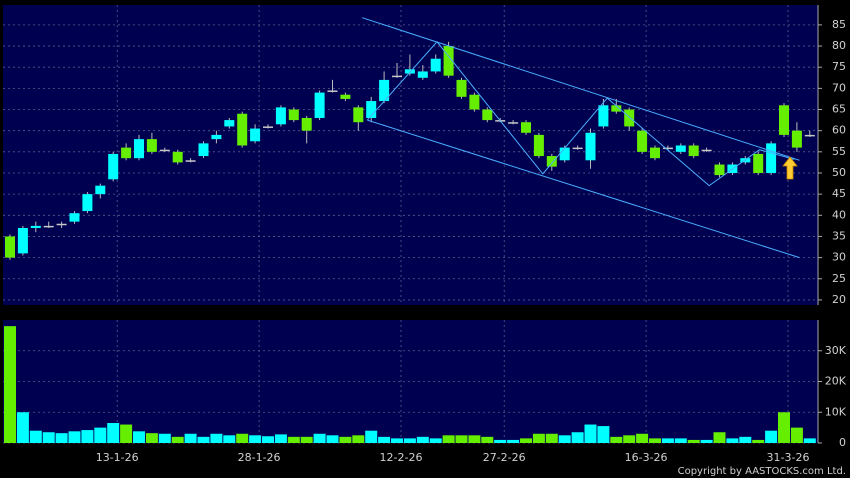 The height and width of the screenshot is (478, 850). What do you see at coordinates (762, 471) in the screenshot?
I see `copyright: Copyright by AASTOCKS.com Ltd.` at bounding box center [762, 471].